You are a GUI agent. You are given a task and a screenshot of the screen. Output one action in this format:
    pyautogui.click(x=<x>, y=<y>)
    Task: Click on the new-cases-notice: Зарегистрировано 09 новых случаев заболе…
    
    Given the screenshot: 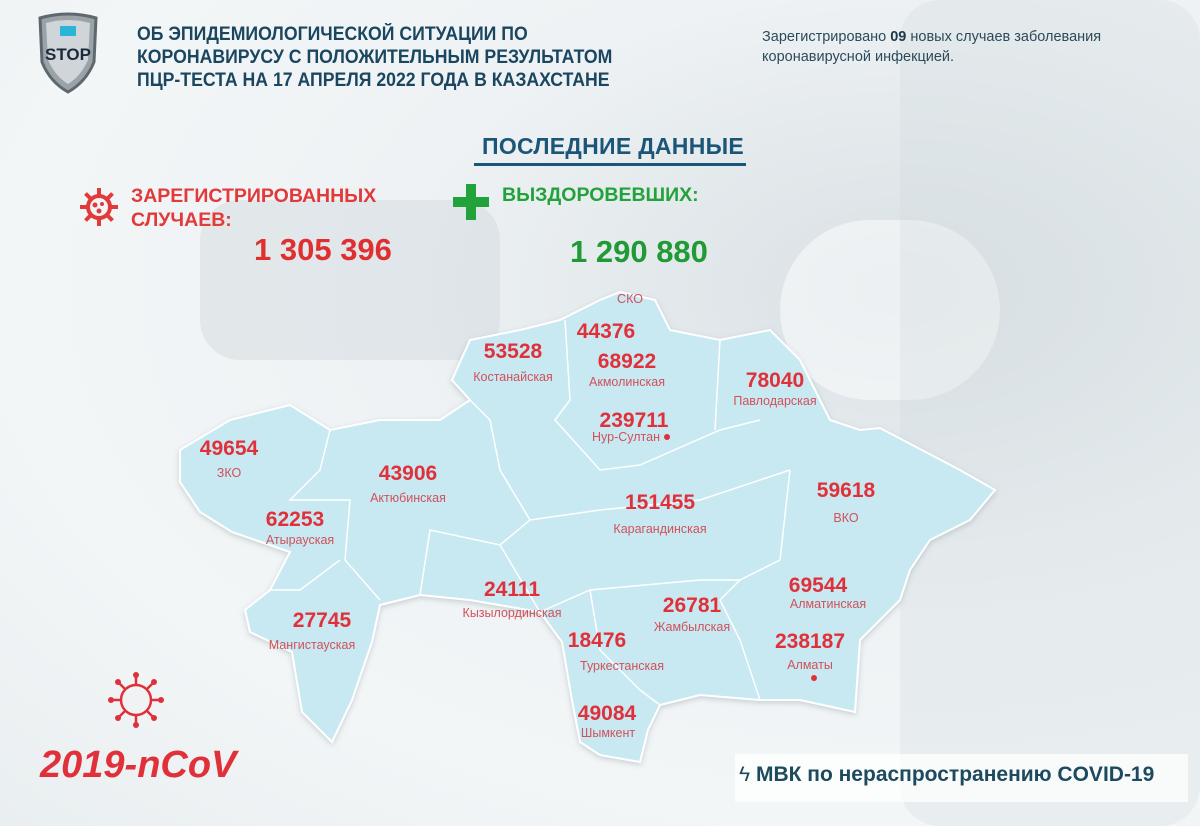 What is the action you would take?
    pyautogui.click(x=932, y=47)
    